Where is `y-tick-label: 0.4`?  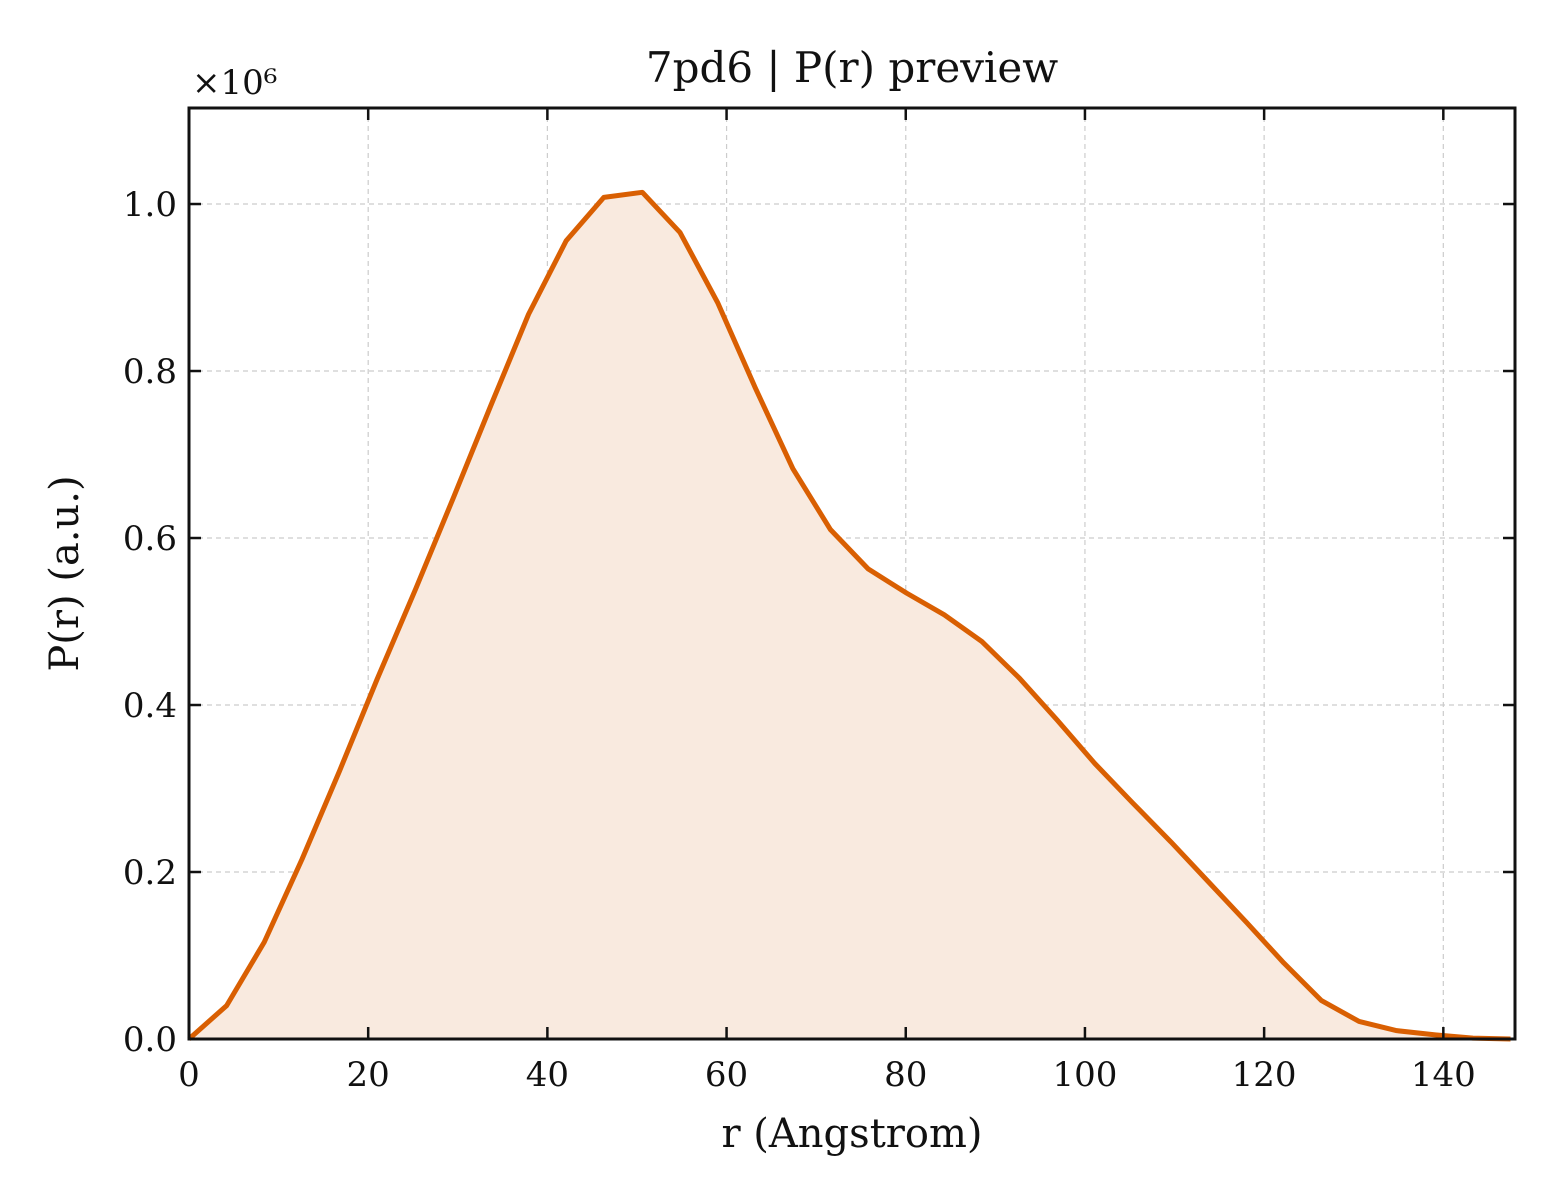
y-tick-label: 0.4 is located at coordinates (150, 706).